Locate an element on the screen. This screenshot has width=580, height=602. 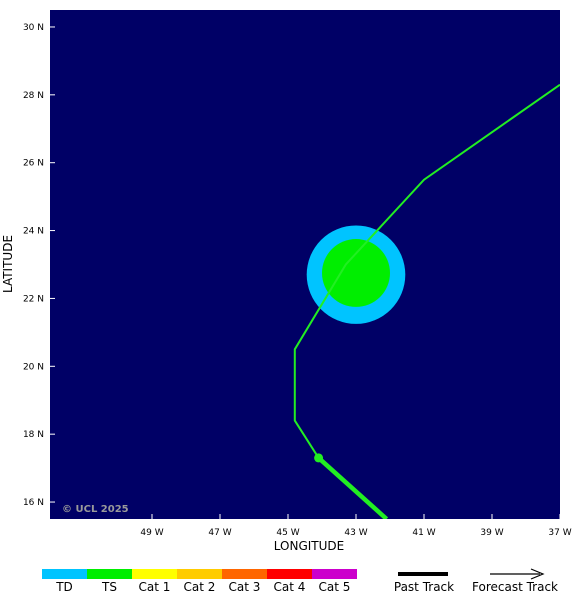
ts-wind-field is located at coordinates (356, 273).